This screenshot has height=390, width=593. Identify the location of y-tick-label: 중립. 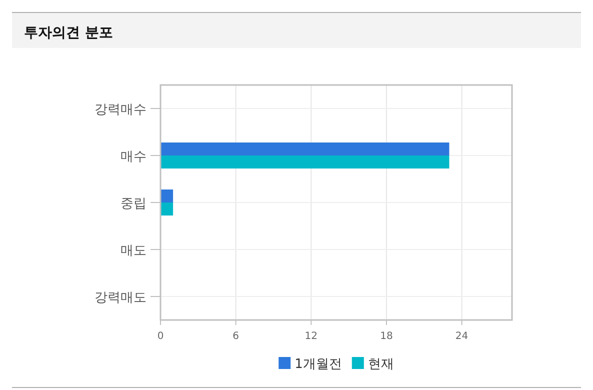
(133, 204).